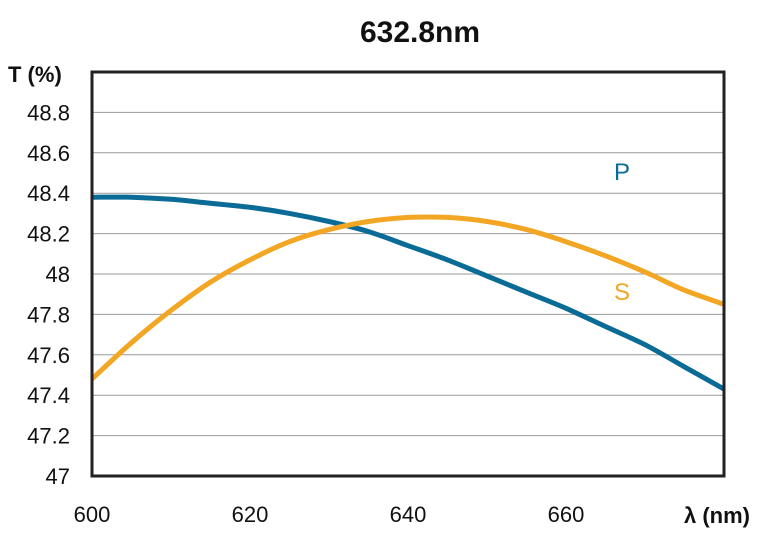 The image size is (770, 542). I want to click on y-tick-label: 47.4, so click(48, 395).